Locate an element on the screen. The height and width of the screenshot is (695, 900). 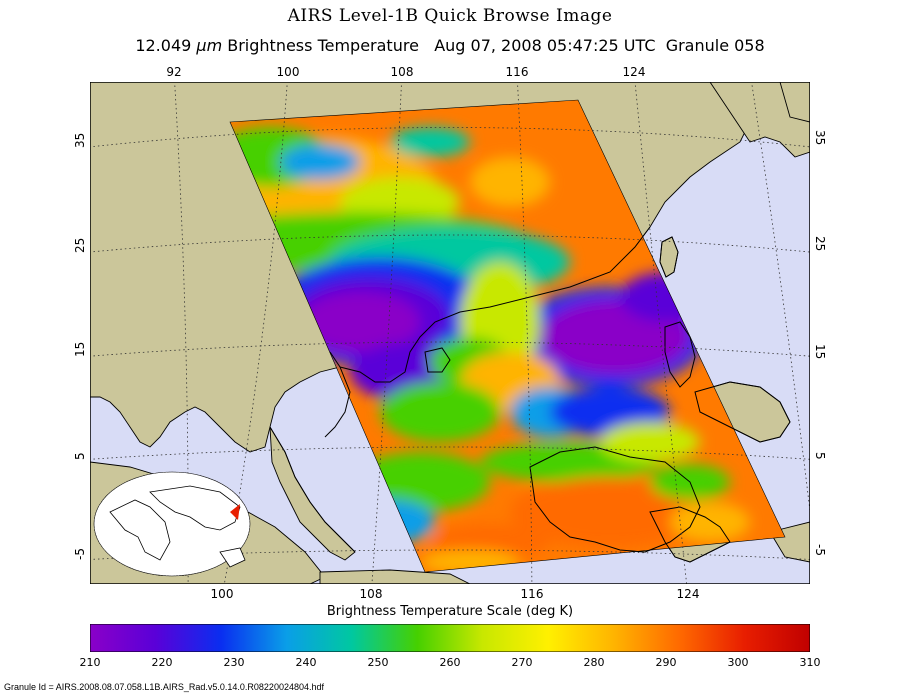
bottom-lon-label-108: 108 is located at coordinates (371, 594).